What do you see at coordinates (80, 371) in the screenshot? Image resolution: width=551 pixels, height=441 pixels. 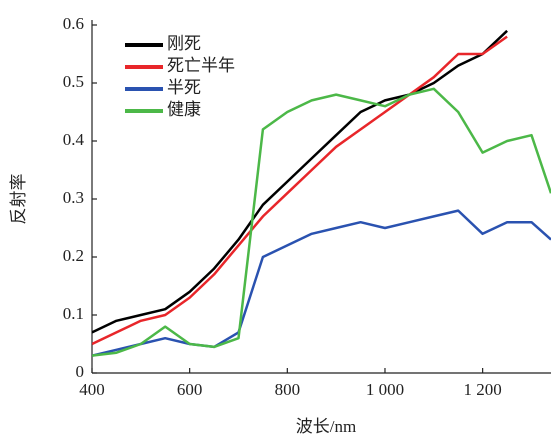 I see `y-tick-label: 0` at bounding box center [80, 371].